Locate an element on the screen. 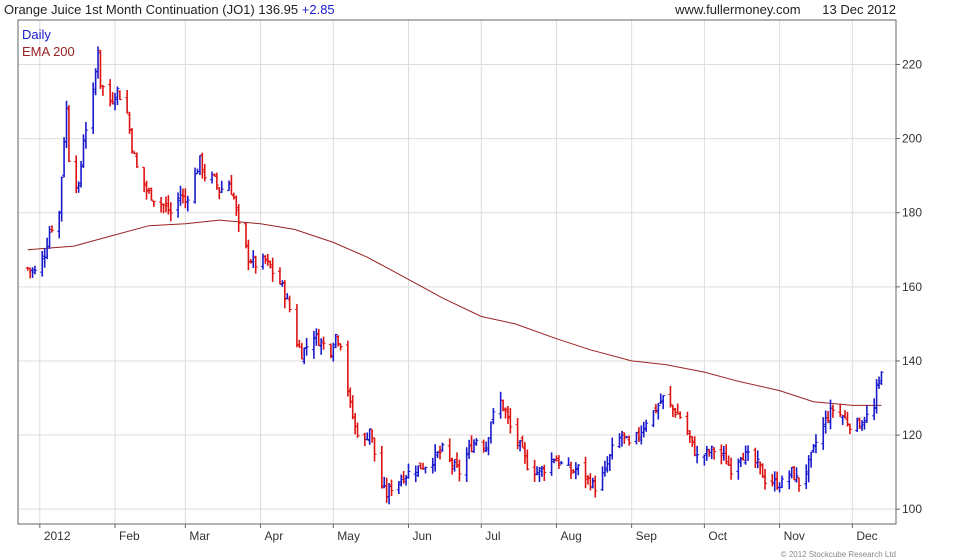 The width and height of the screenshot is (980, 560). x-tick-label: Jul is located at coordinates (492, 536).